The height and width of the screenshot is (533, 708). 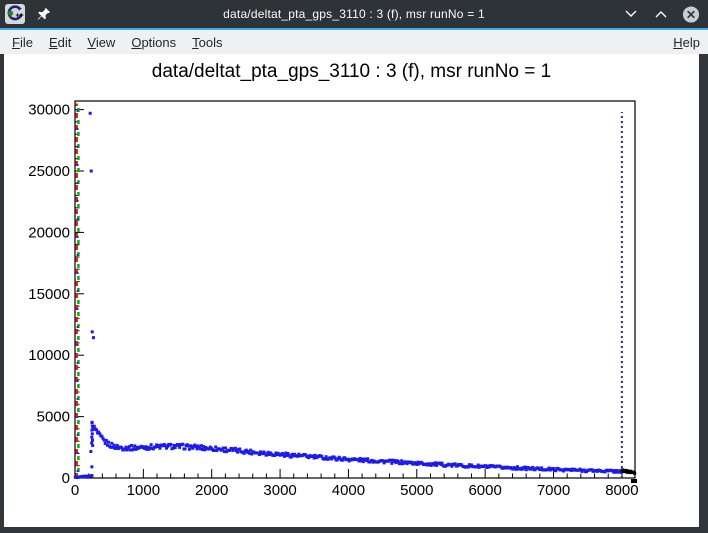 I want to click on minimize-button, so click(x=631, y=14).